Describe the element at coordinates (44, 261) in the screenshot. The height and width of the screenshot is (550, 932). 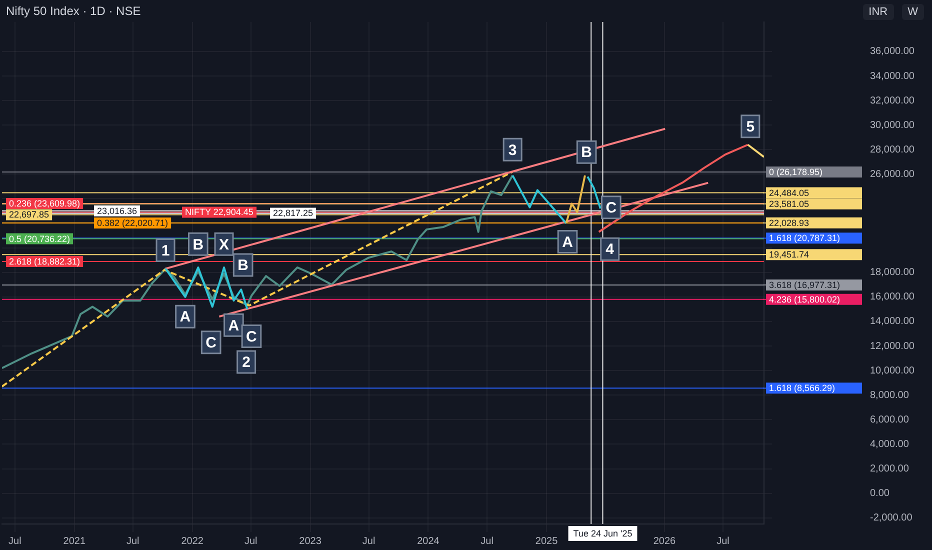
I see `ref-line-label: 2.618 (18,882.31)` at that location.